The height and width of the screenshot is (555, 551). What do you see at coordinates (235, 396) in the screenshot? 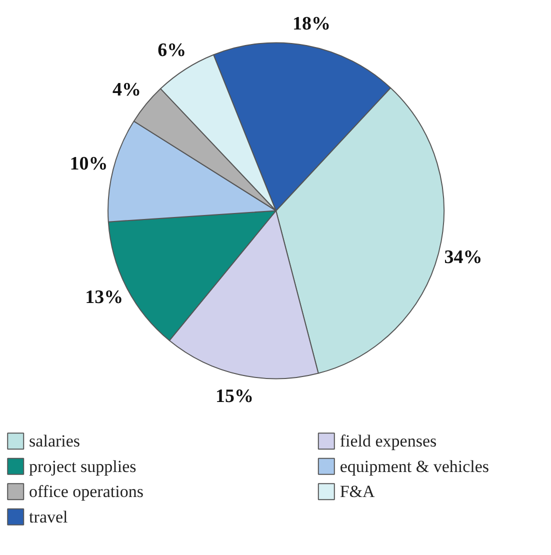
I see `data-label: 15%` at bounding box center [235, 396].